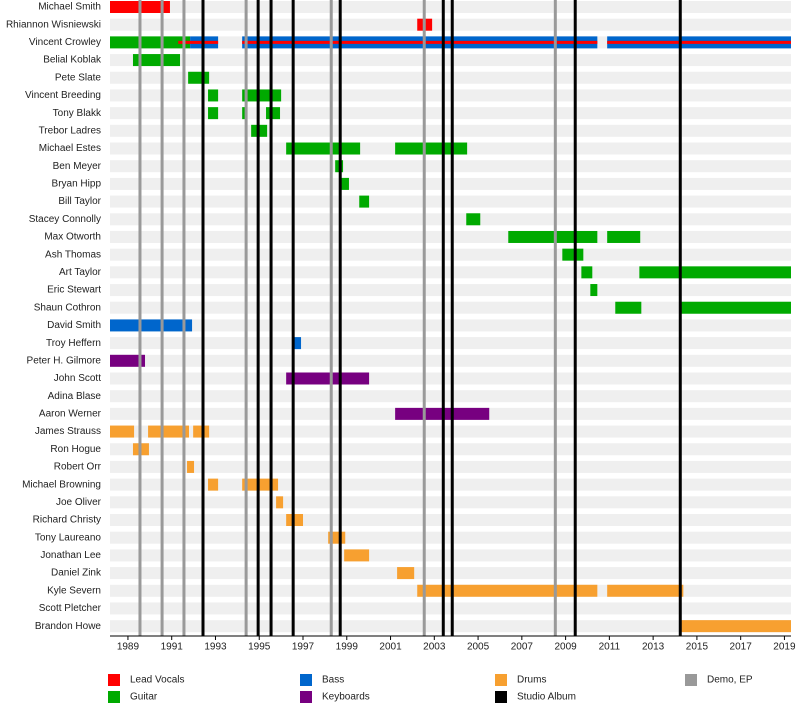  What do you see at coordinates (653, 647) in the screenshot?
I see `x-tick-label: 2013` at bounding box center [653, 647].